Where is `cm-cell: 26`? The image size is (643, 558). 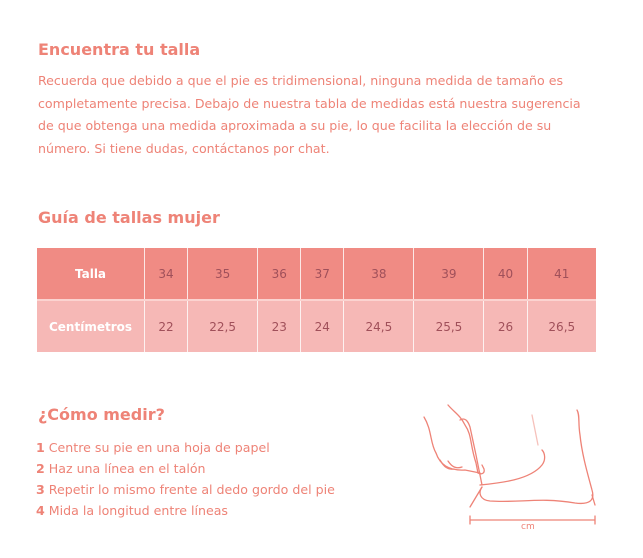
cm-cell: 26 is located at coordinates (505, 326).